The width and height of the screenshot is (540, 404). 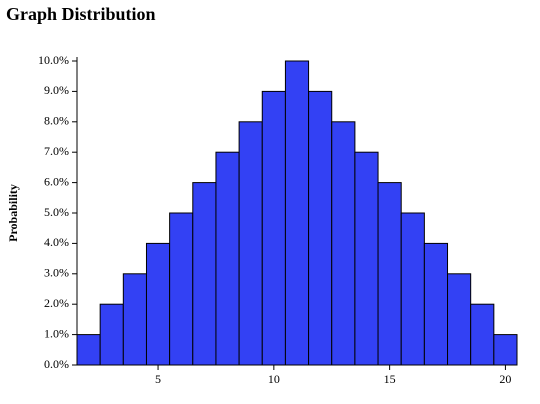 I want to click on y-tick-label: 8.0%, so click(x=56, y=121).